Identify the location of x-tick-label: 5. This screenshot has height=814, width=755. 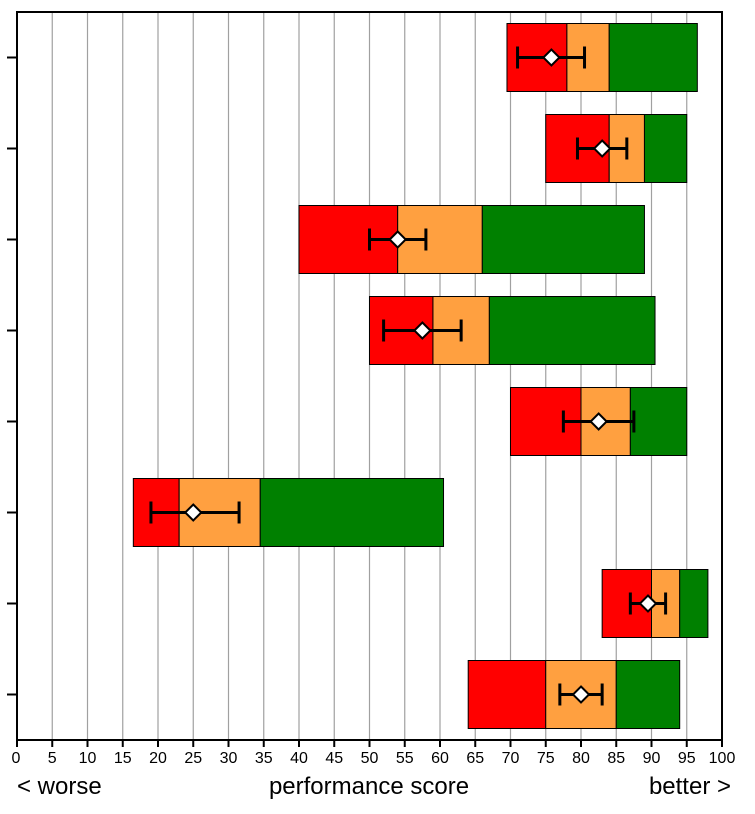
(52, 758).